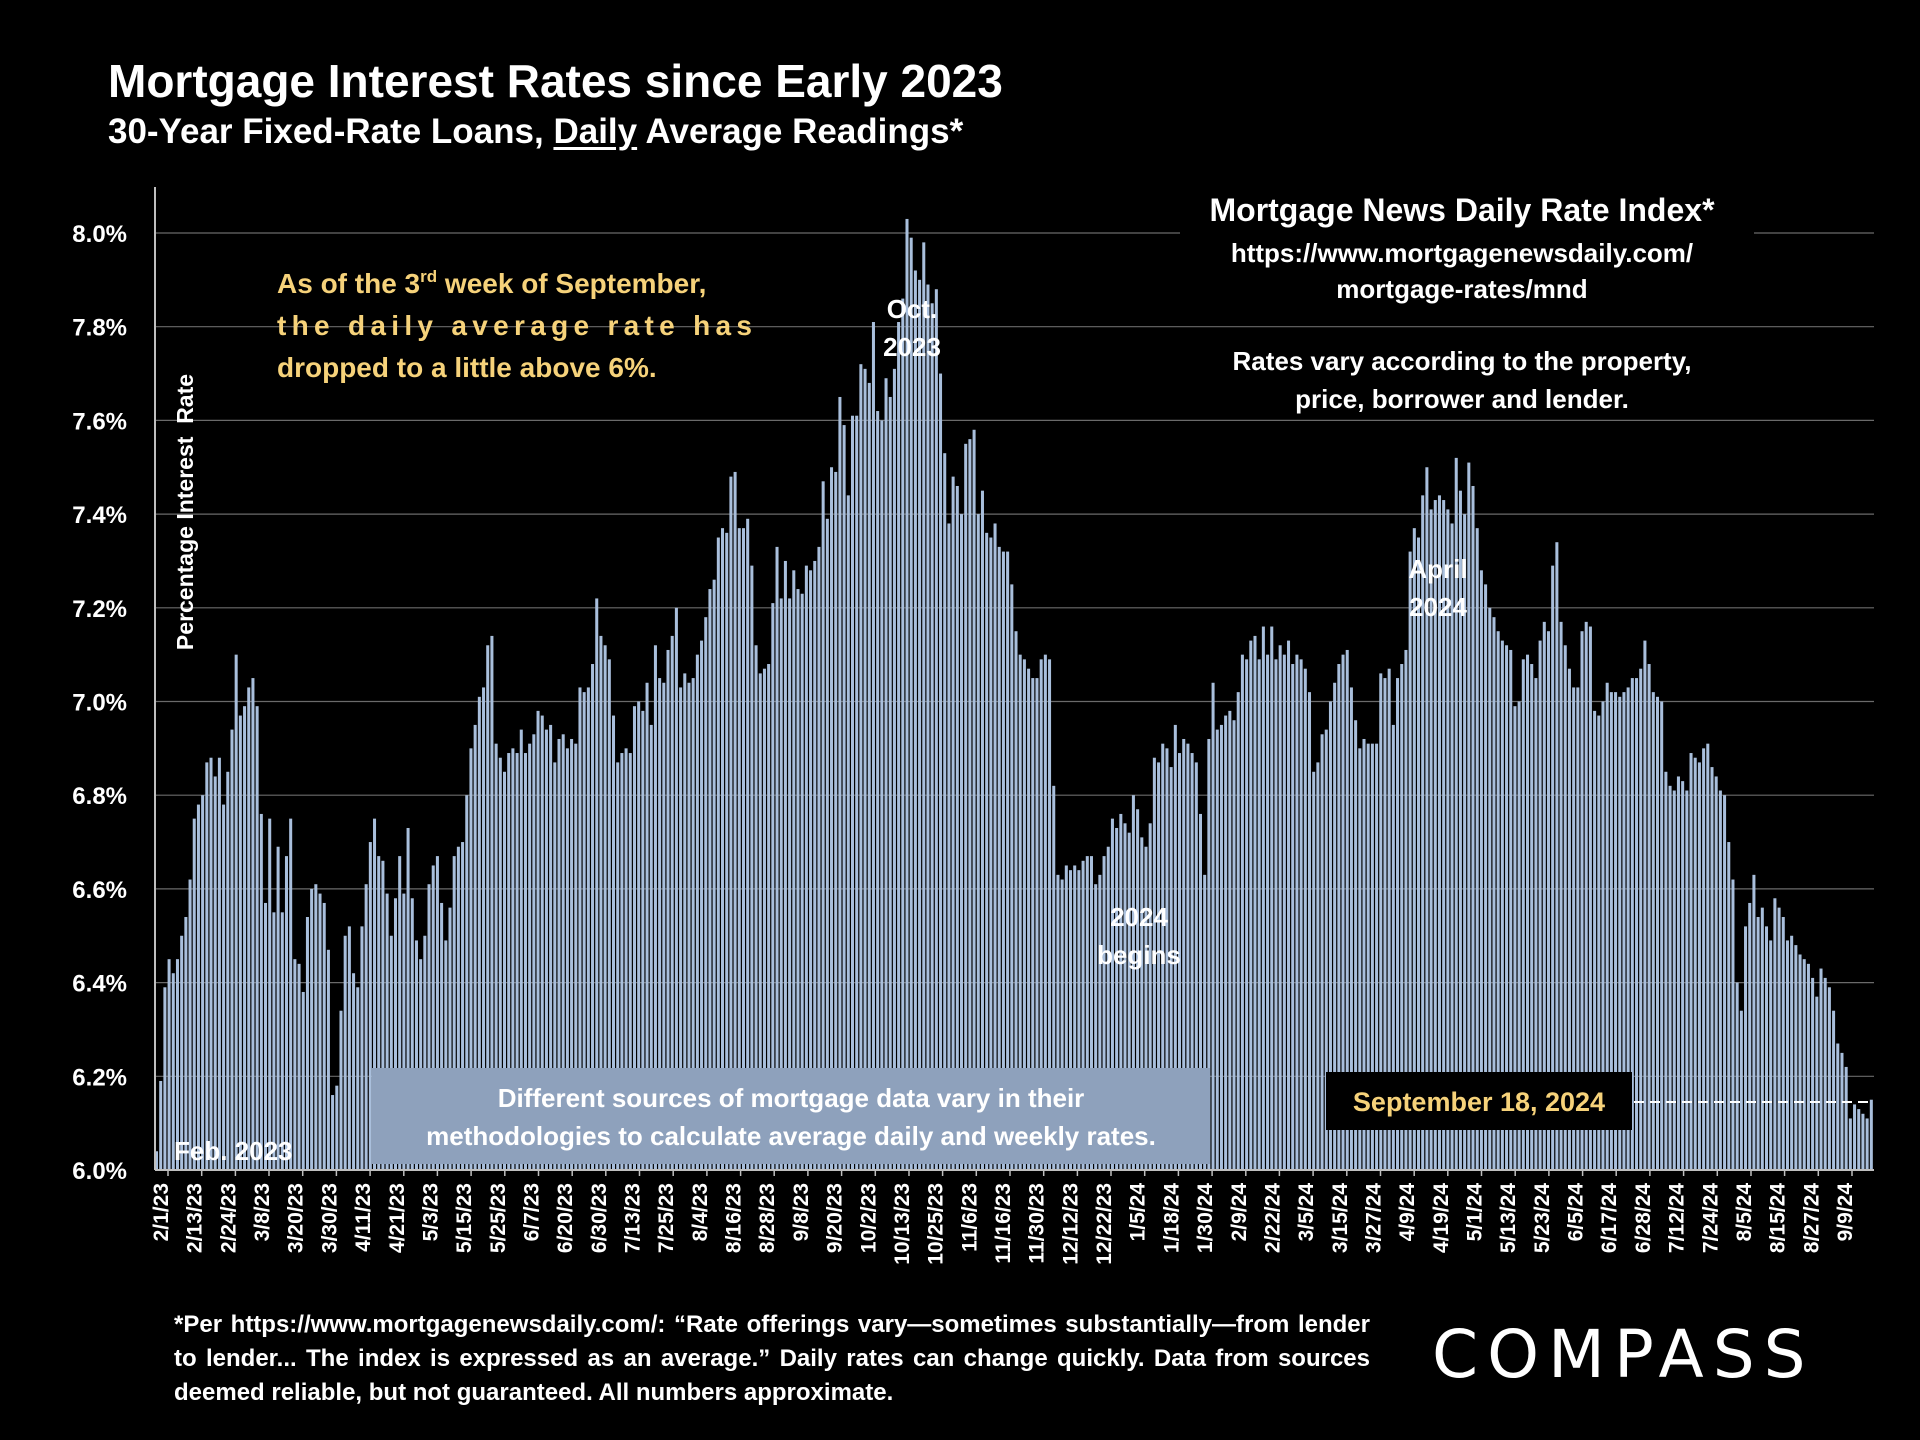 This screenshot has width=1920, height=1440. Describe the element at coordinates (1003, 1223) in the screenshot. I see `x-tick-label: 11/16/23` at that location.